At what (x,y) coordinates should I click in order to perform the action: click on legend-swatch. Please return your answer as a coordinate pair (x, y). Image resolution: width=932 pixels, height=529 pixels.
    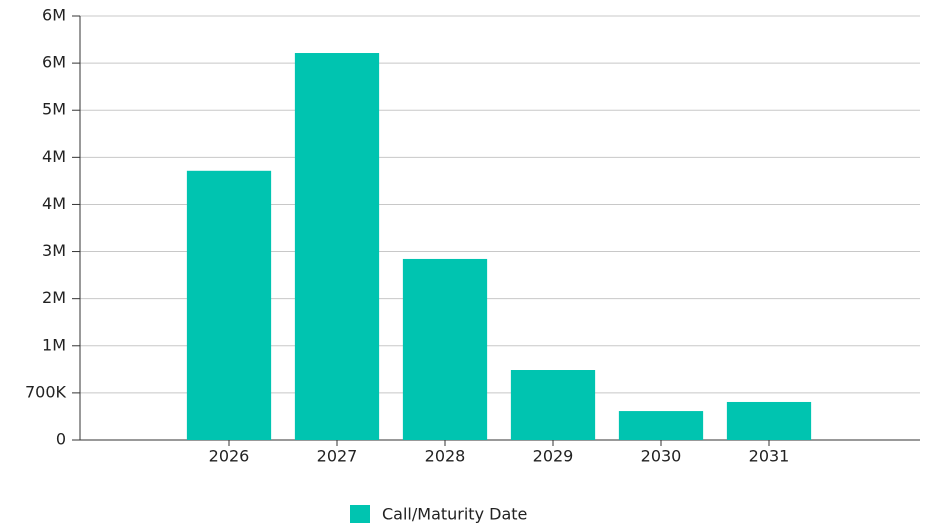
    Looking at the image, I should click on (360, 514).